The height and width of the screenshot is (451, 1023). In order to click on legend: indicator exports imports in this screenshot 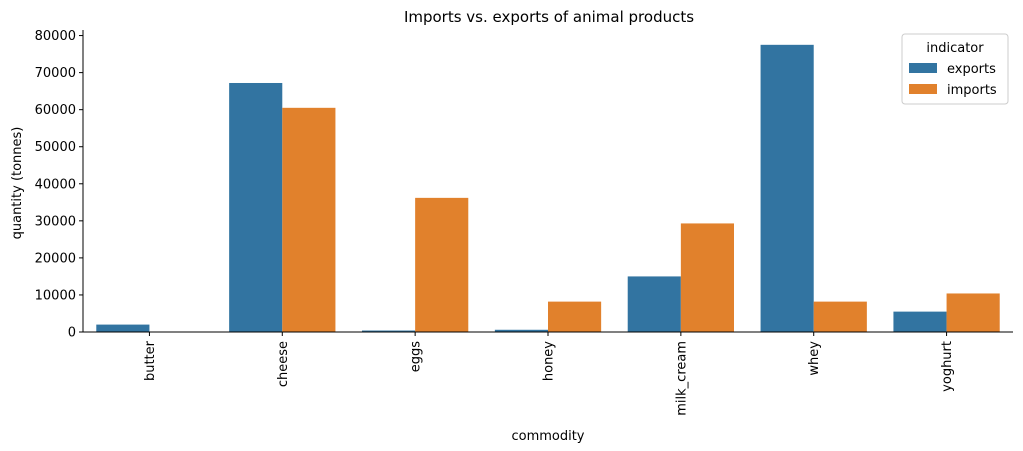, I will do `click(955, 69)`.